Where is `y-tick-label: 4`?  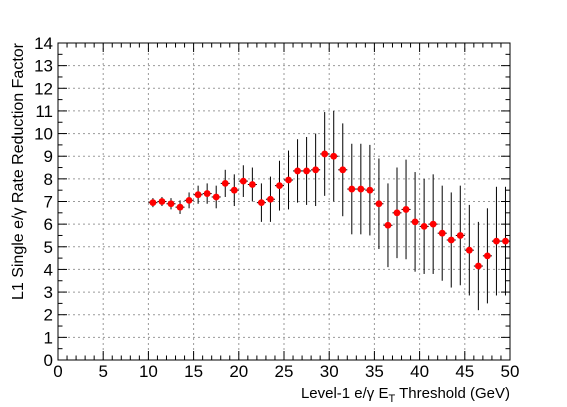 y-tick-label: 4 is located at coordinates (48, 269).